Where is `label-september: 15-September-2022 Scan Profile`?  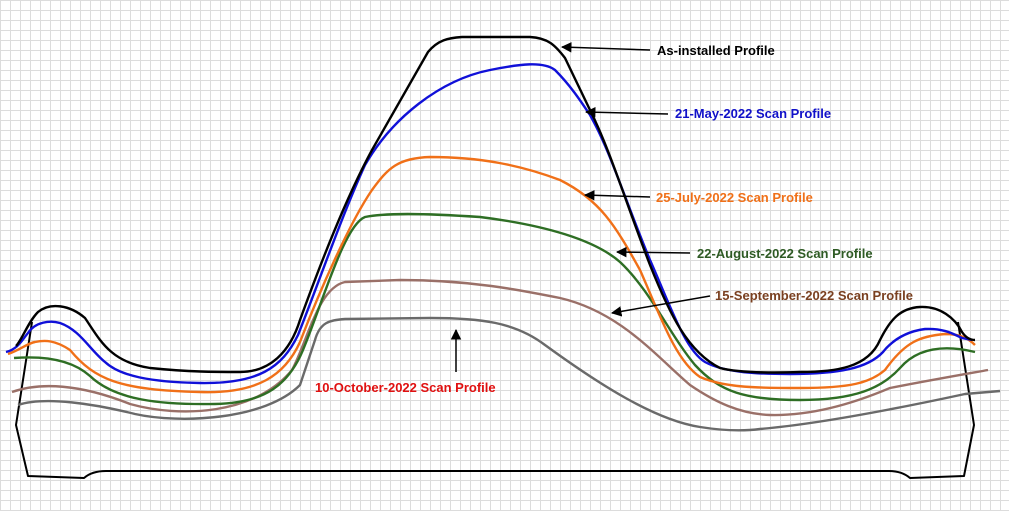
label-september: 15-September-2022 Scan Profile is located at coordinates (814, 295).